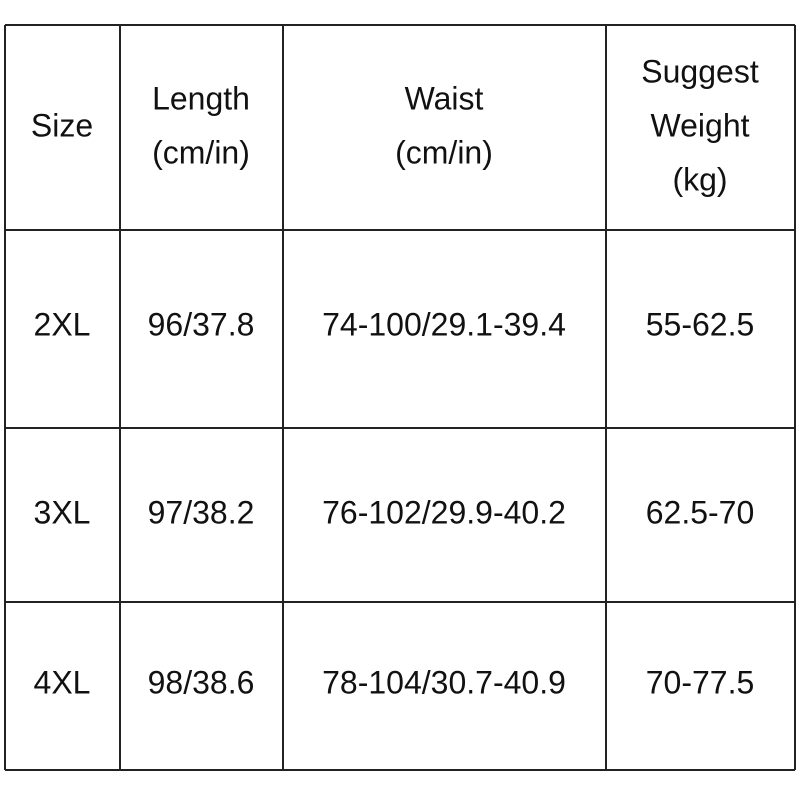 The width and height of the screenshot is (800, 800). Describe the element at coordinates (444, 324) in the screenshot. I see `table-cell: 74-100/29.1-39.4` at that location.